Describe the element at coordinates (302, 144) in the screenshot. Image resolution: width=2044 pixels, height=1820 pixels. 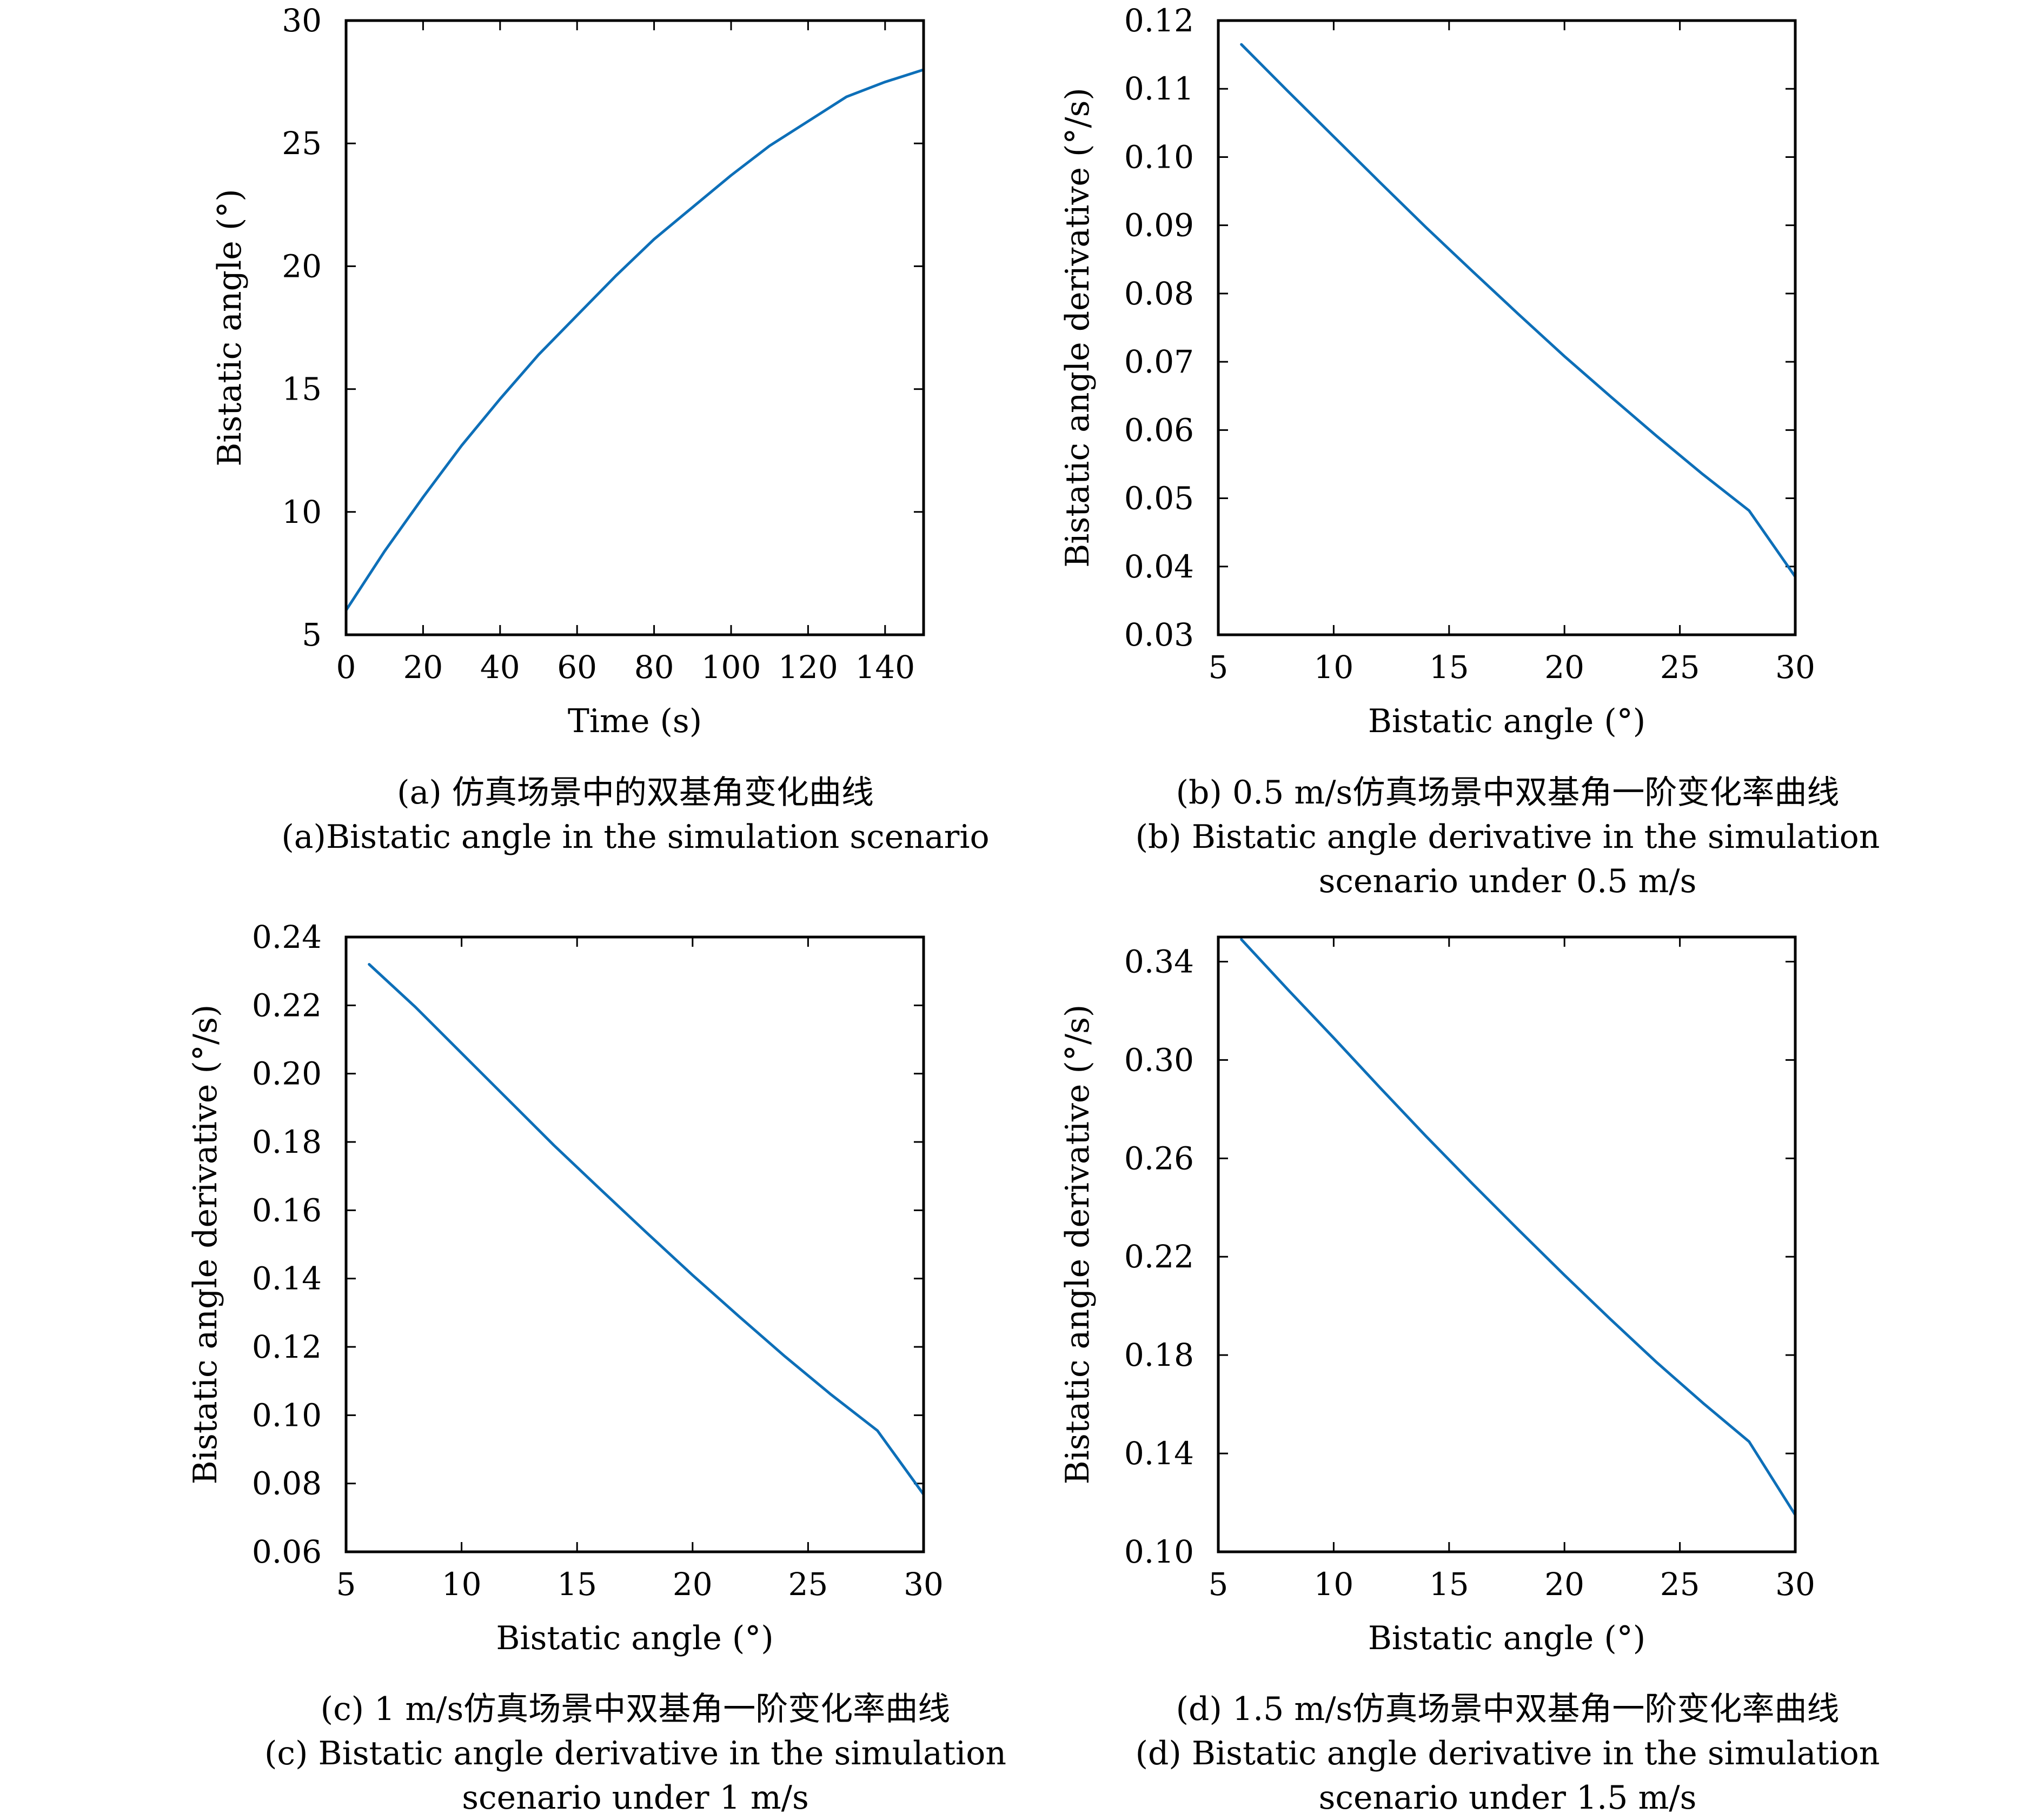
I see `y-tick-label: 25` at that location.